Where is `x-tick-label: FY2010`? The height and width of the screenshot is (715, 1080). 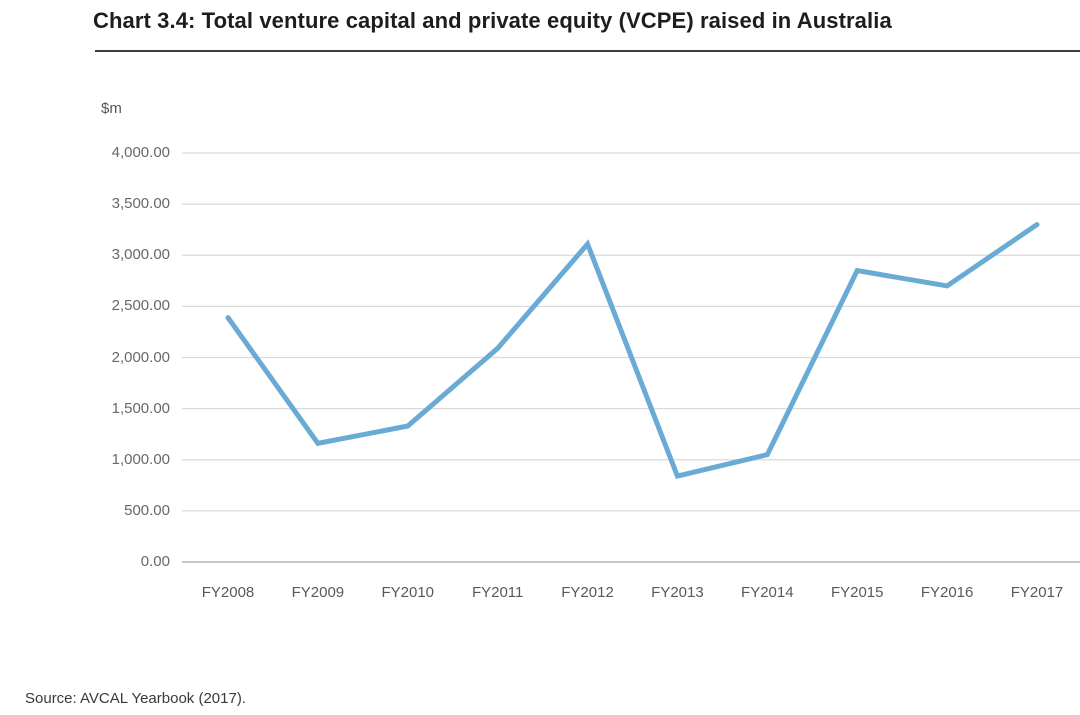
x-tick-label: FY2010 is located at coordinates (408, 592).